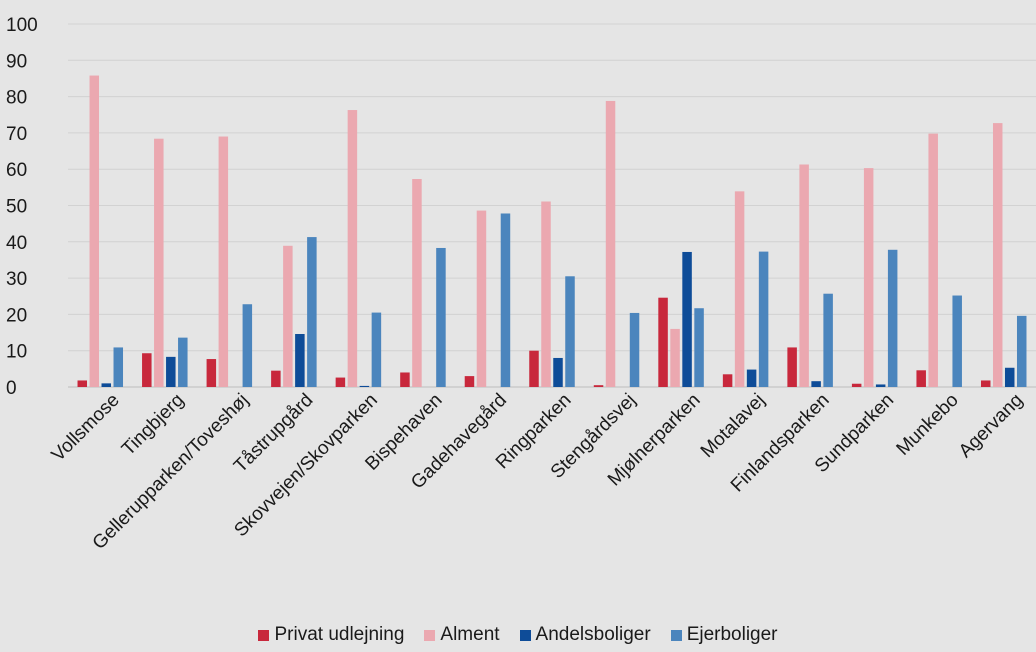  Describe the element at coordinates (16, 207) in the screenshot. I see `y-tick-label: 50` at that location.